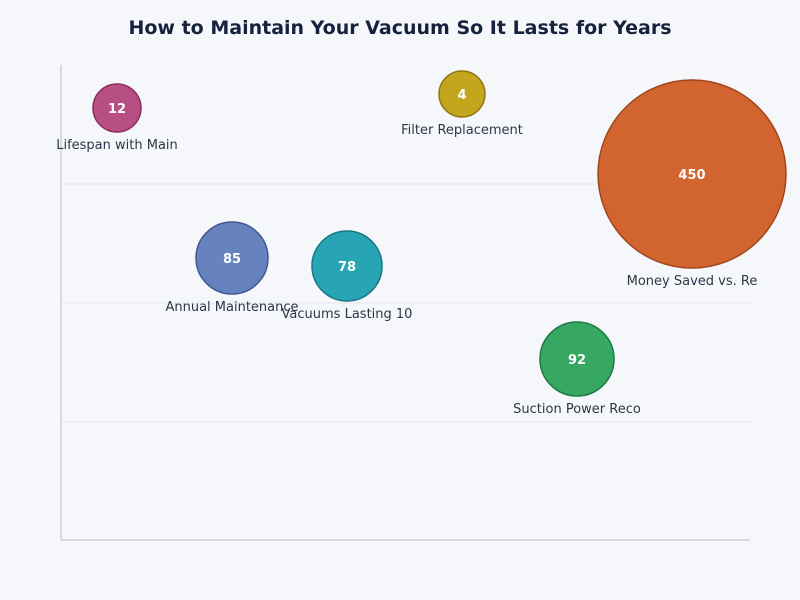 The image size is (800, 600). Describe the element at coordinates (347, 314) in the screenshot. I see `bubble-label: Vacuums Lasting 10` at that location.